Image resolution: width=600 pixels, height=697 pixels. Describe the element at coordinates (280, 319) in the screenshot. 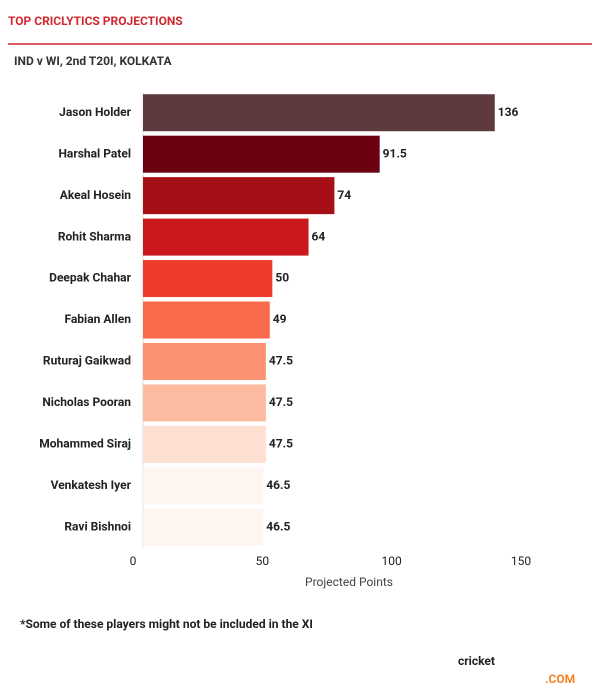

I see `value-label: 49` at that location.